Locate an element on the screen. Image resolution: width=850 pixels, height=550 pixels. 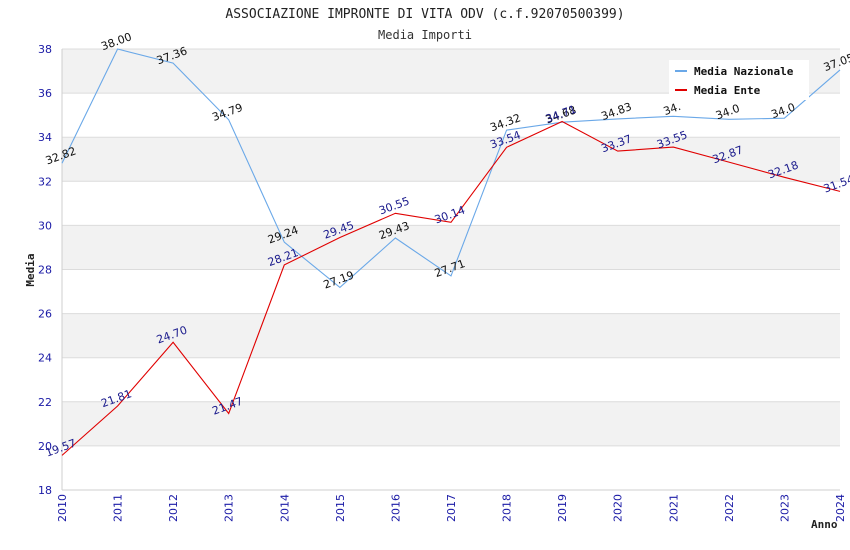
legend: Media Nazionale Media Ente is located at coordinates (739, 80).